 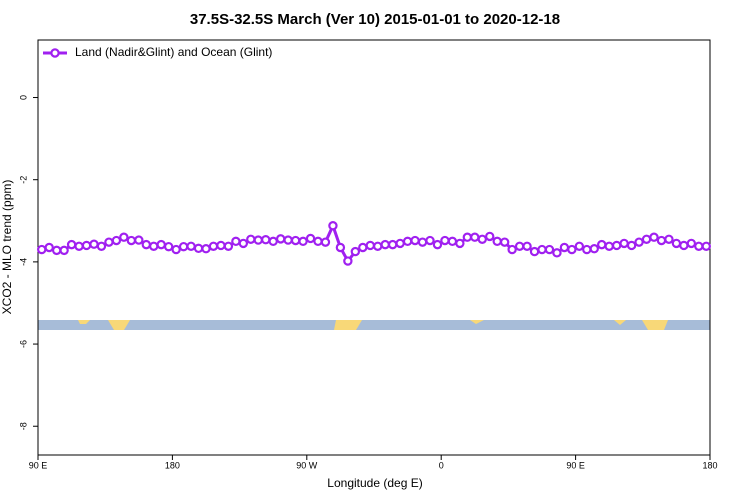 I want to click on y-tick-label: -2, so click(x=23, y=180).